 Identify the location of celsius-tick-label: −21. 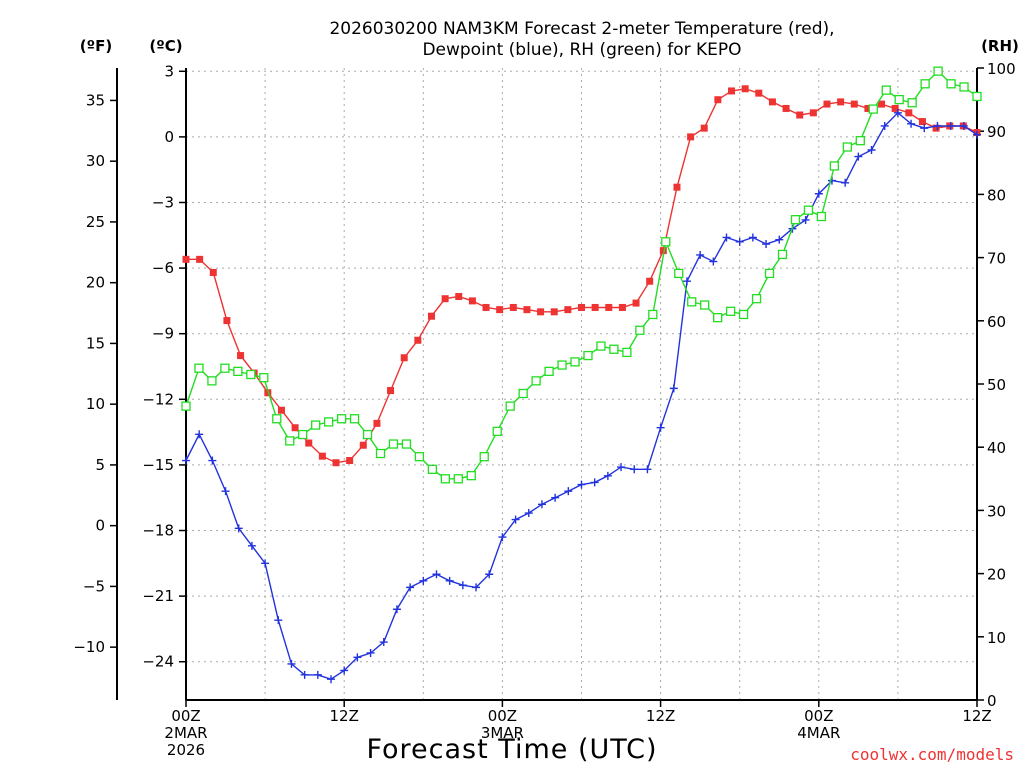
(158, 596).